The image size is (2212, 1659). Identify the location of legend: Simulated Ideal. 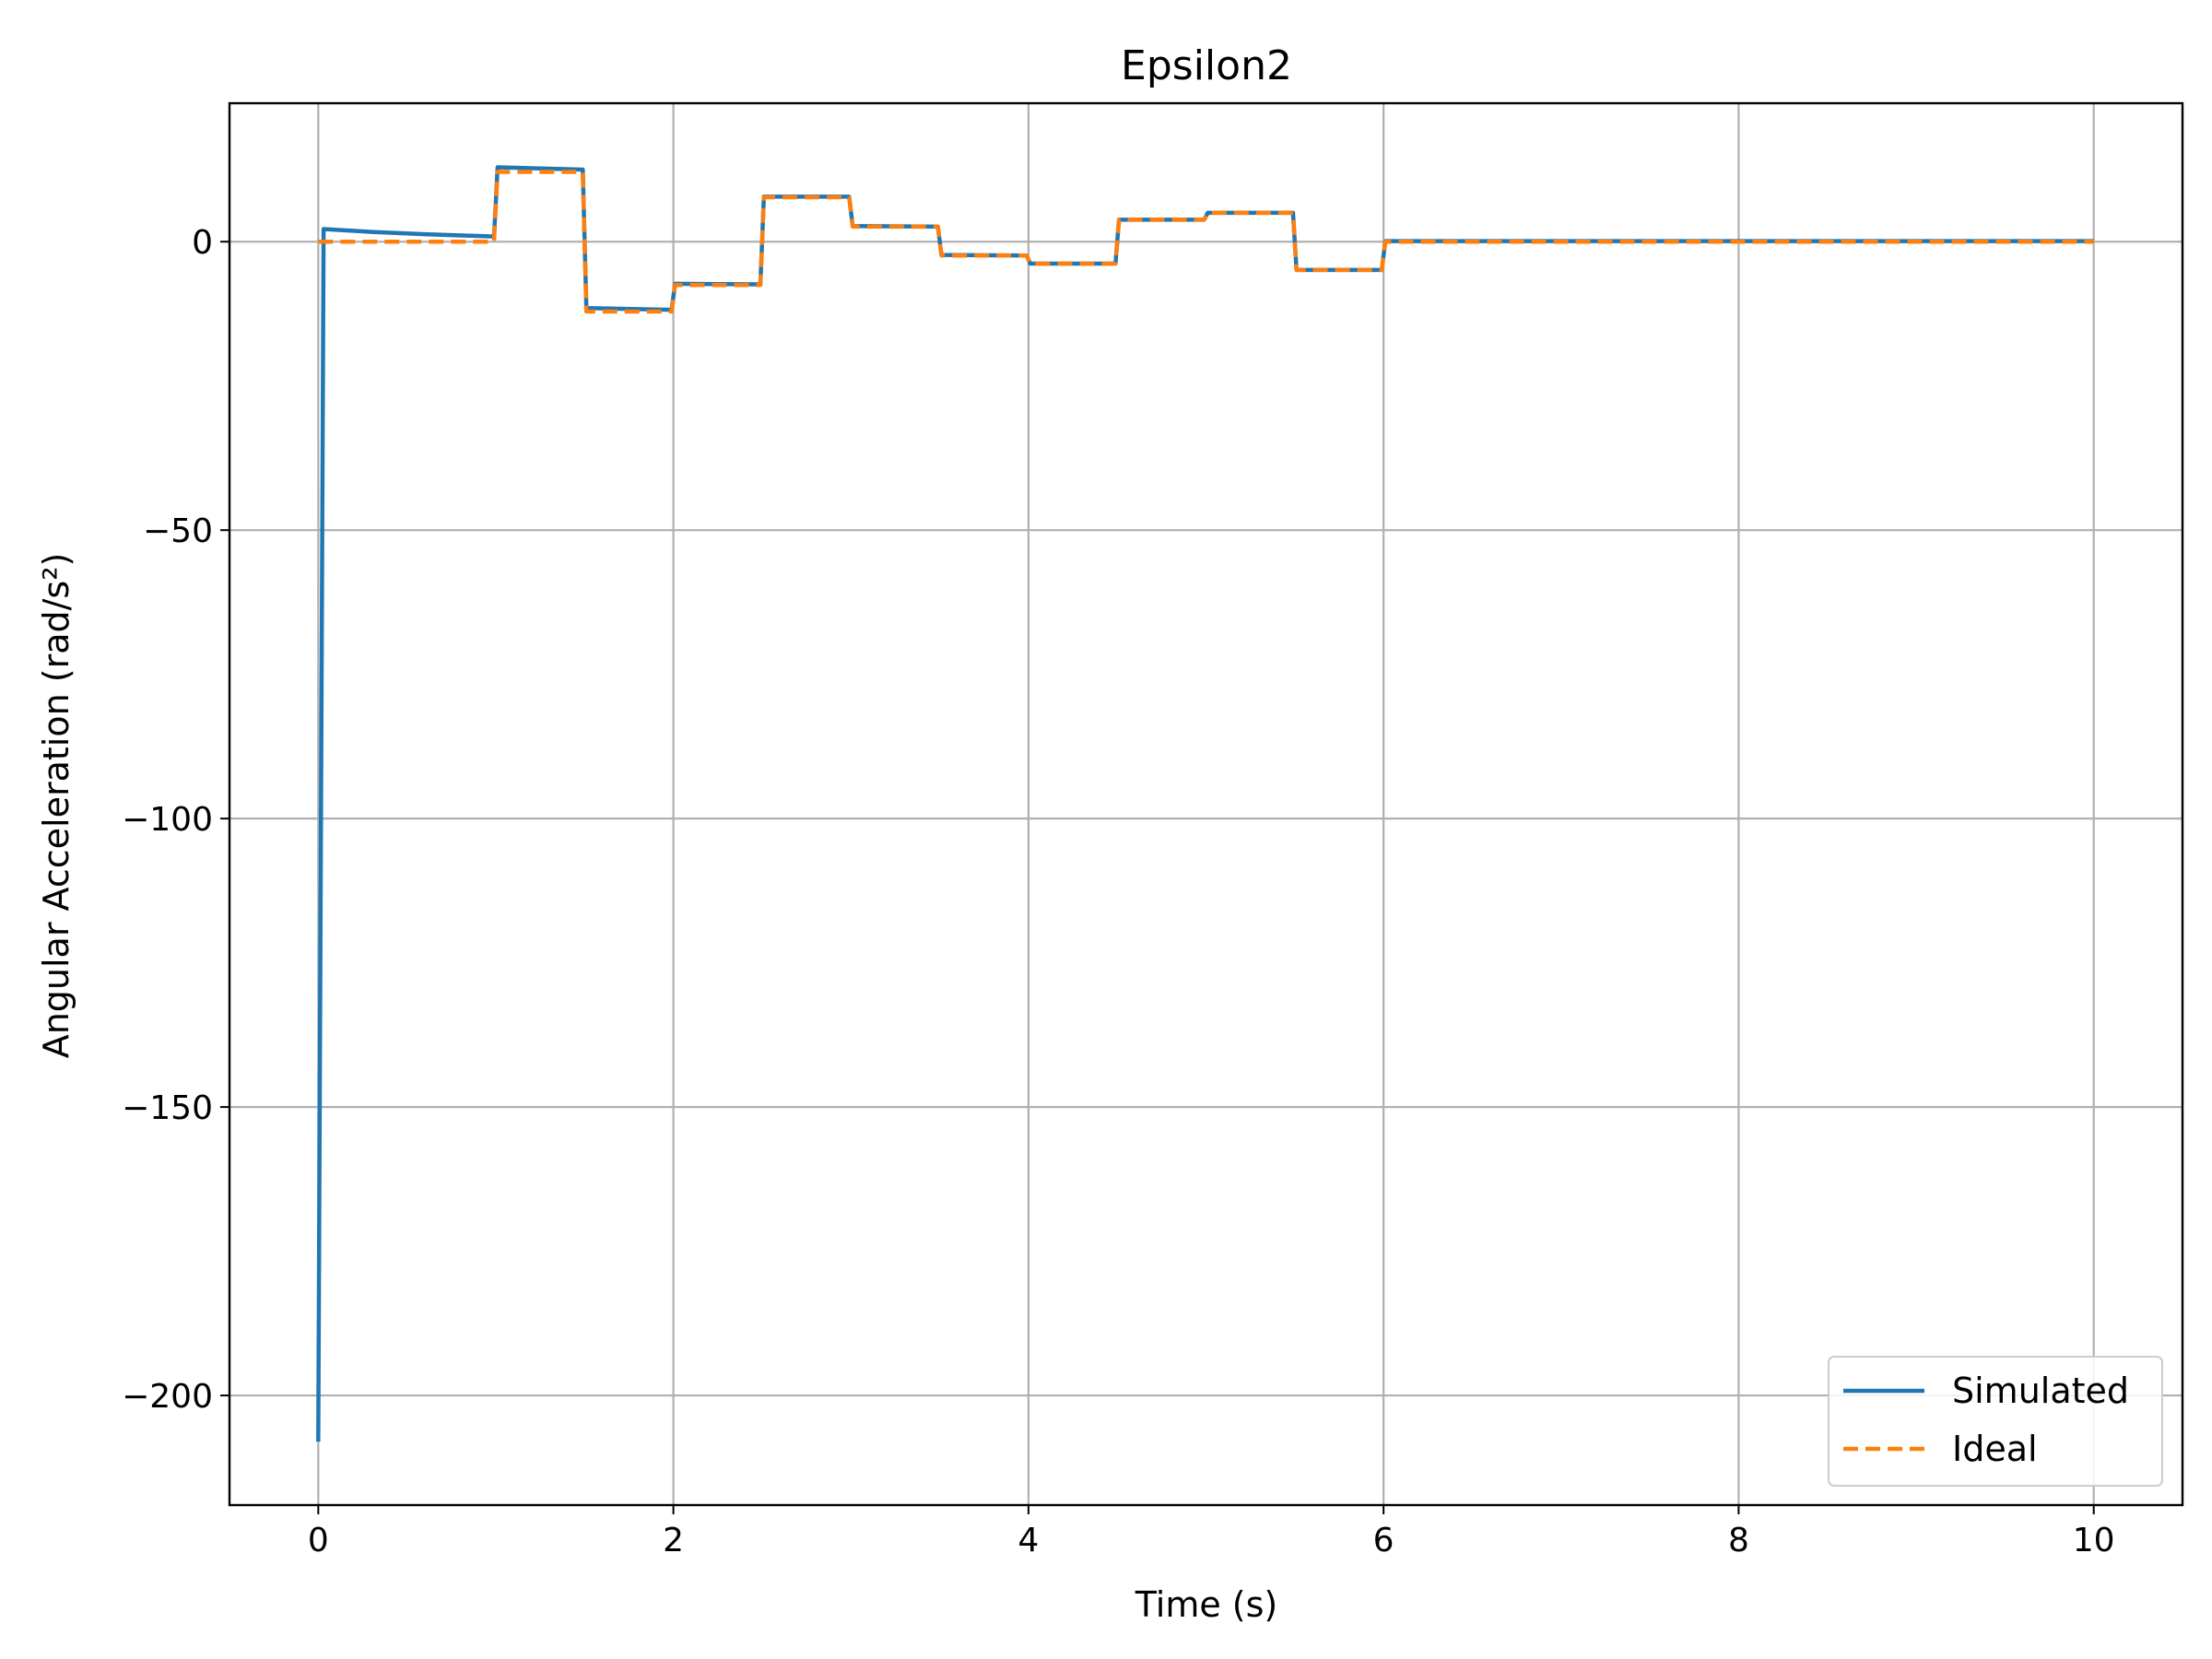
(1995, 1421).